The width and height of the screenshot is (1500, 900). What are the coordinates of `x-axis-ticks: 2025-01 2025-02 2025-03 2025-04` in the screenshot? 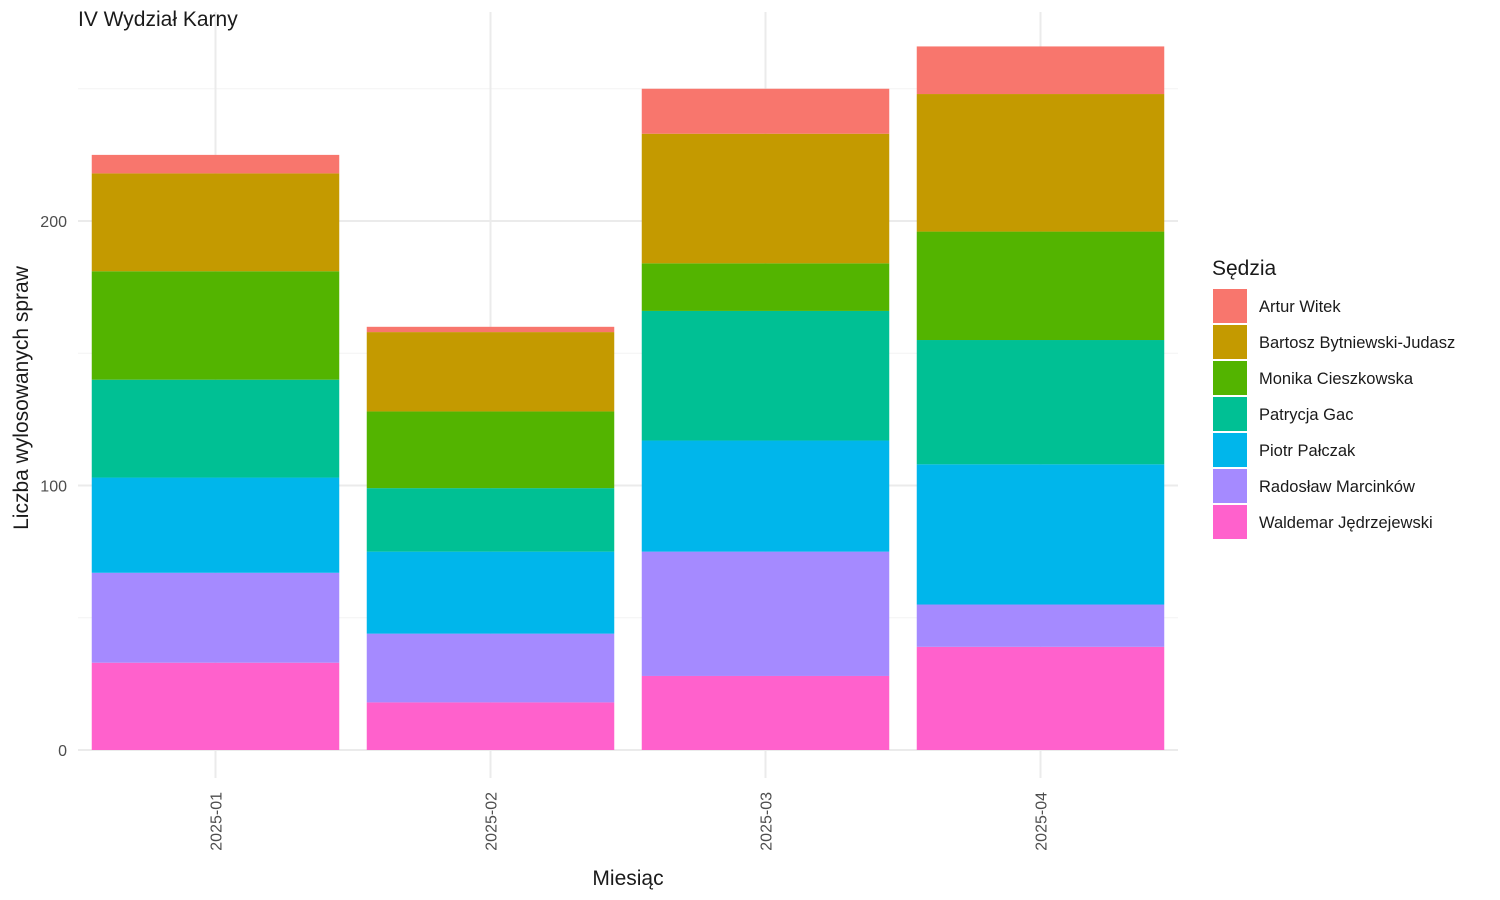 It's located at (630, 821).